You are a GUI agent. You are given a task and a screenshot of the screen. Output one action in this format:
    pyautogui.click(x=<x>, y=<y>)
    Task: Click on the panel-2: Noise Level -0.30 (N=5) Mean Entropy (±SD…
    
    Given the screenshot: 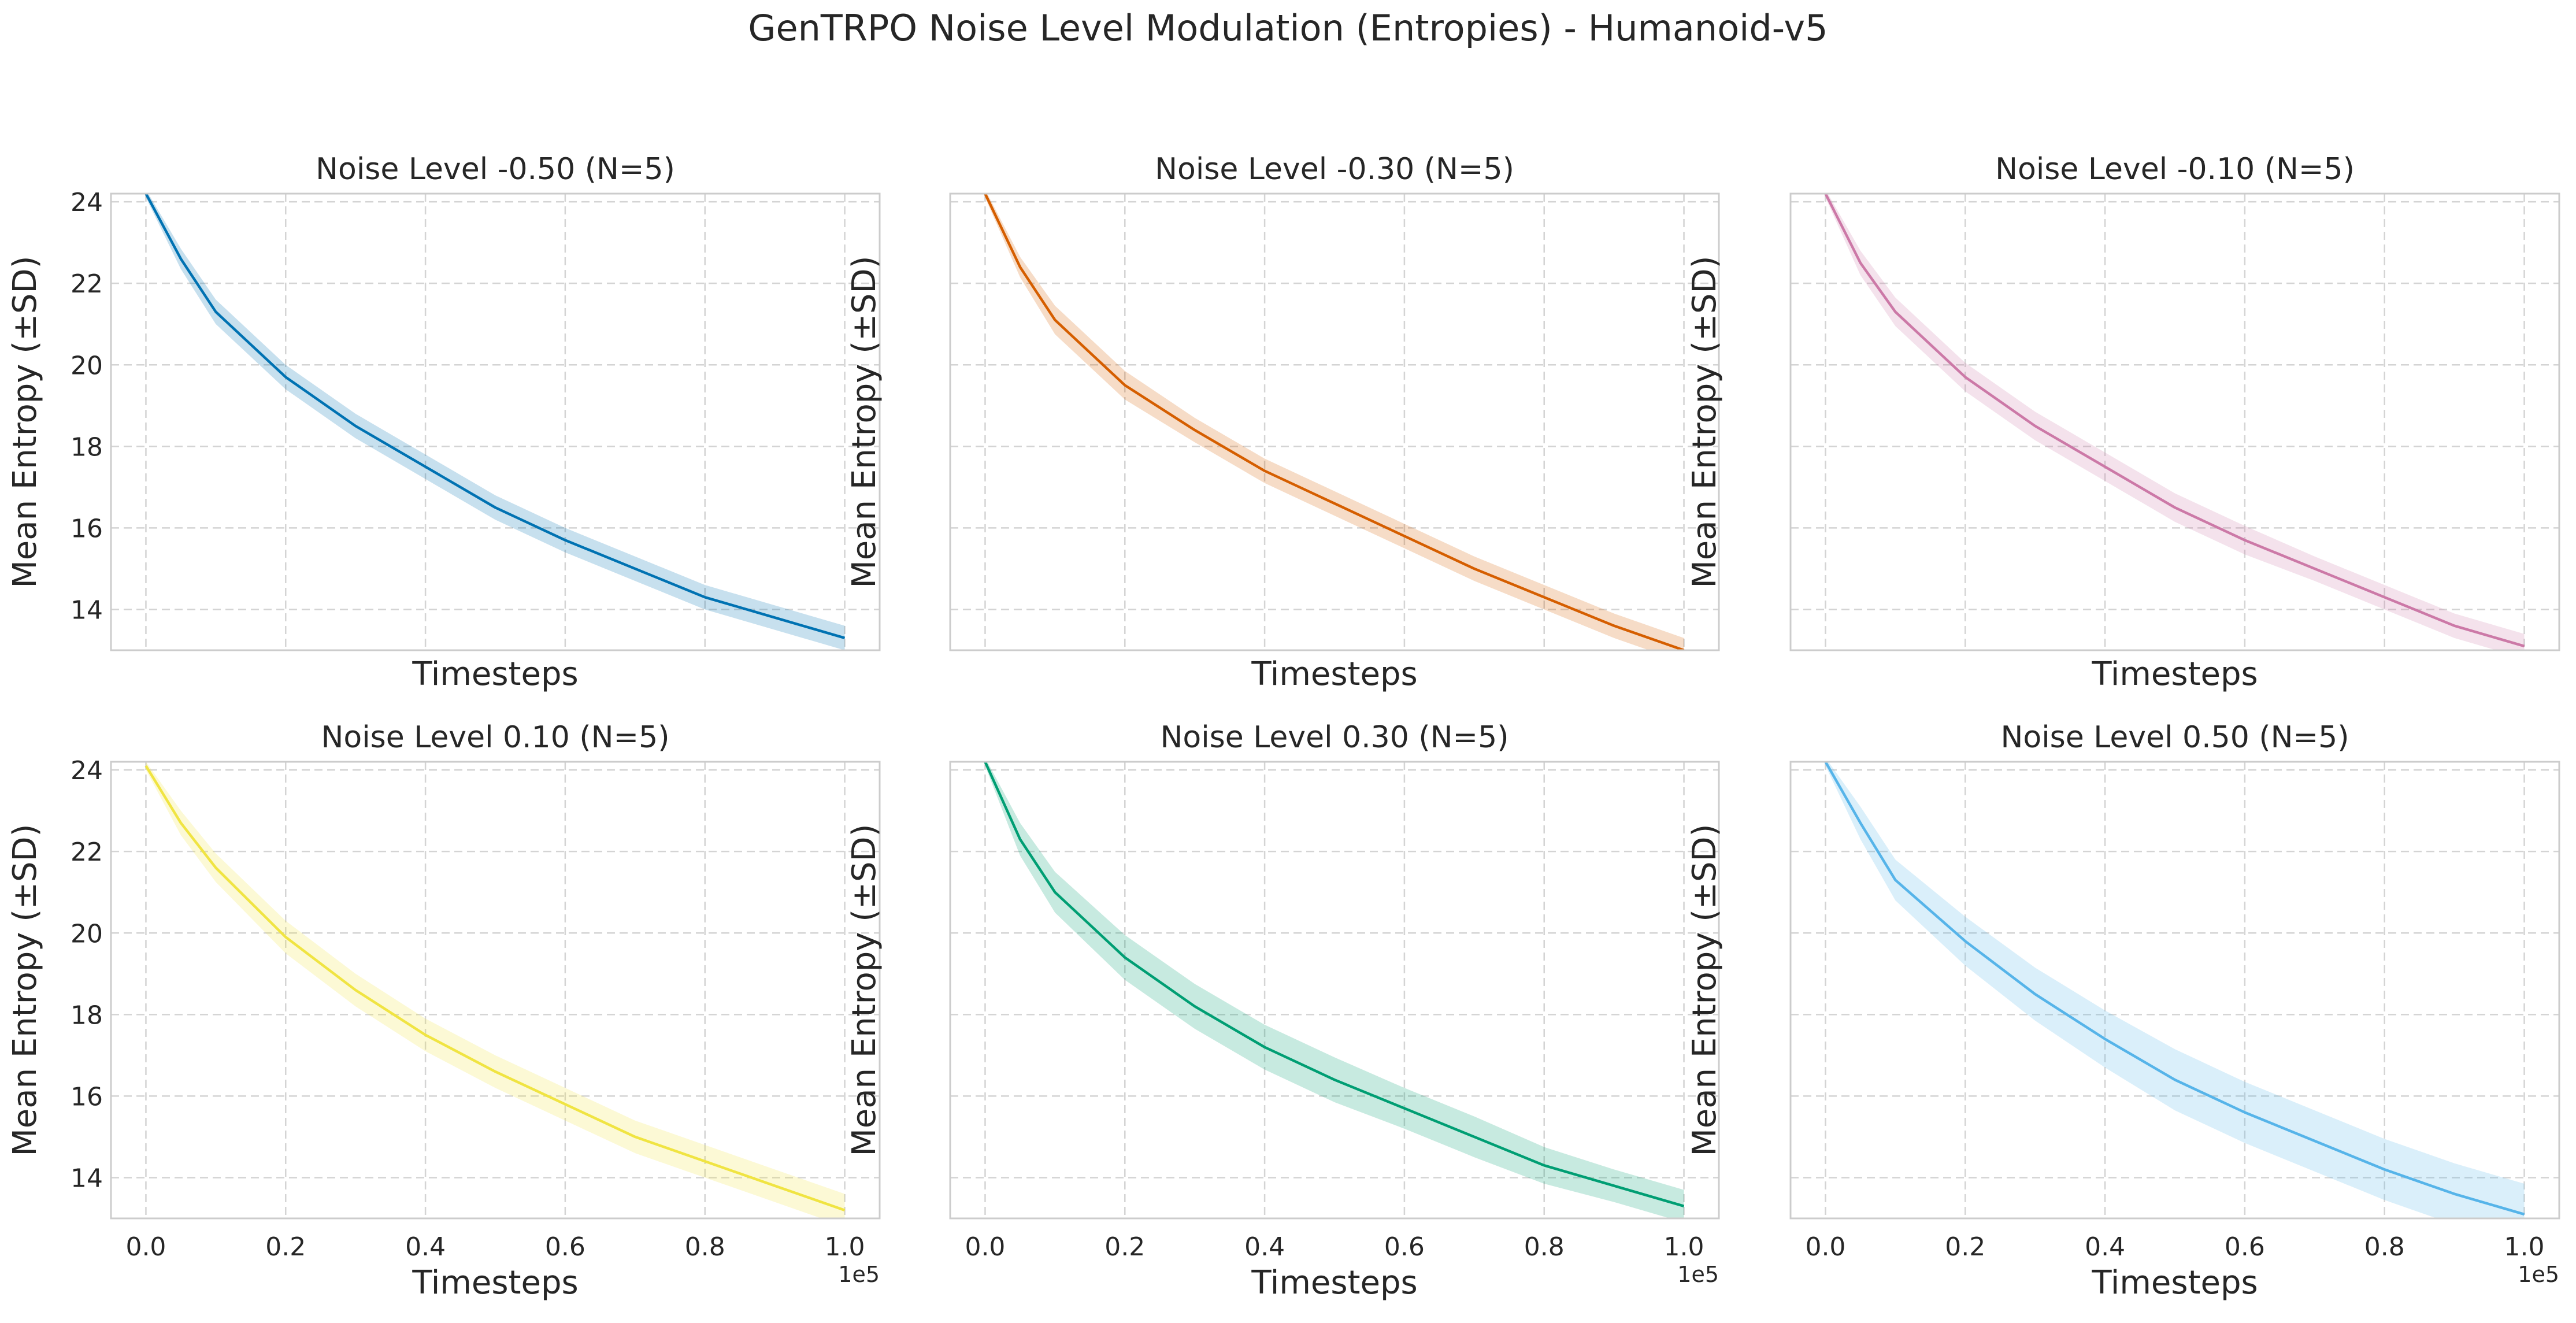 What is the action you would take?
    pyautogui.click(x=1283, y=422)
    